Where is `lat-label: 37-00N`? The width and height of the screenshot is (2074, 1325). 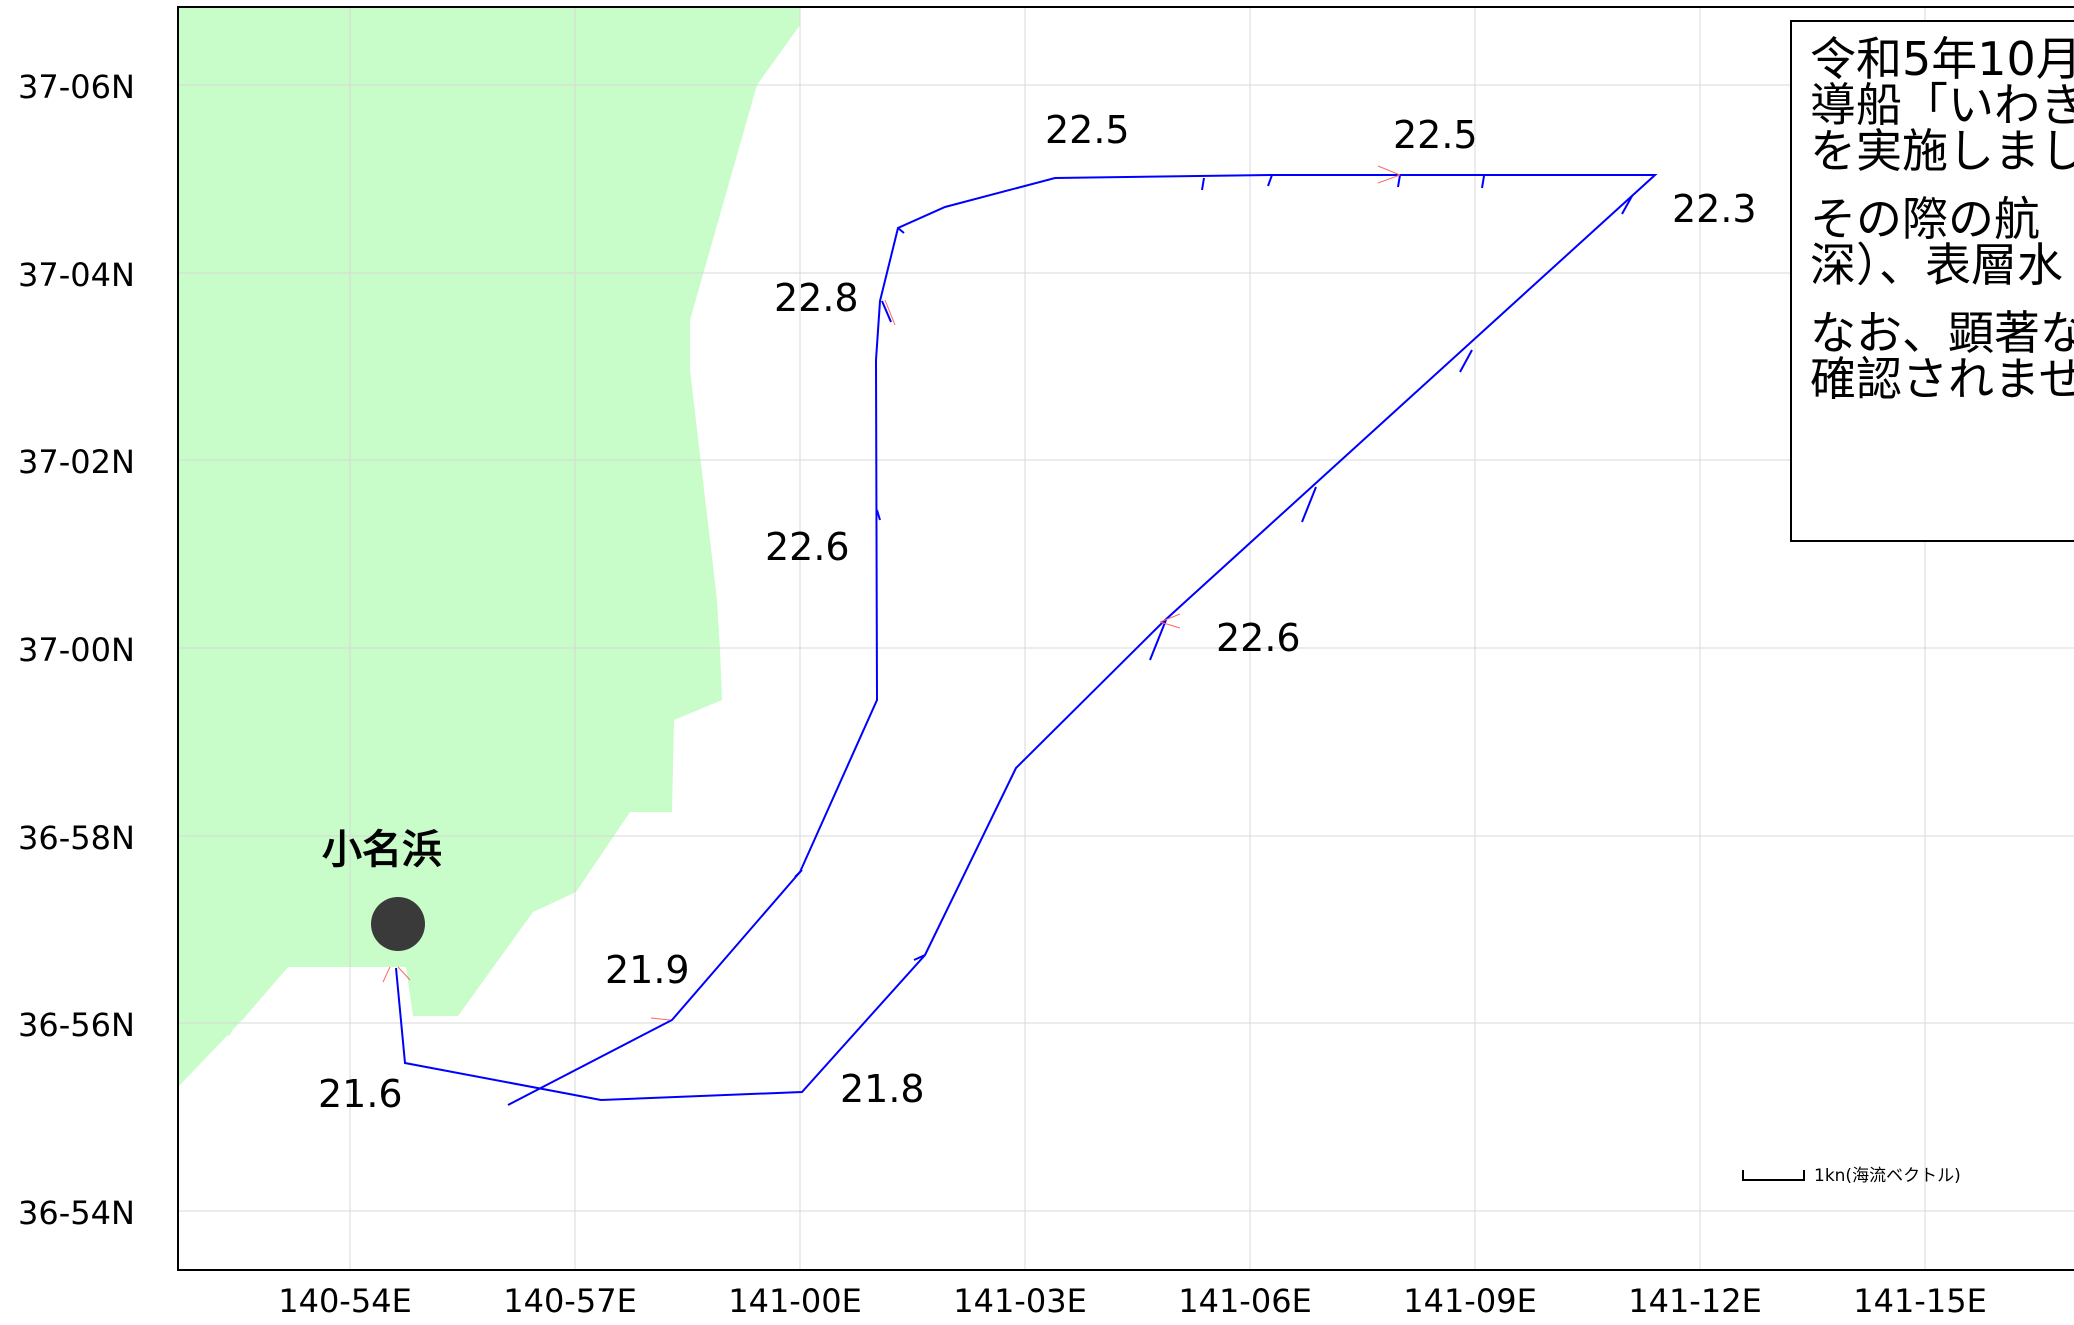
lat-label: 37-00N is located at coordinates (76, 650).